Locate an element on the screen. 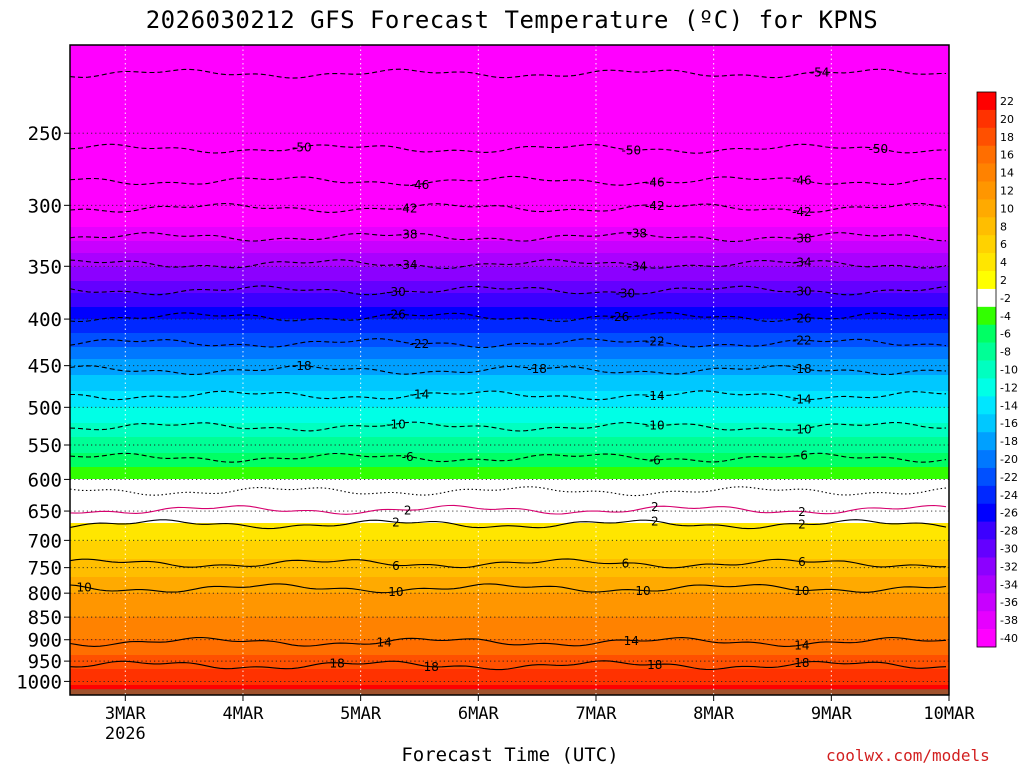 This screenshot has width=1024, height=768. contour-label: -46 is located at coordinates (802, 180).